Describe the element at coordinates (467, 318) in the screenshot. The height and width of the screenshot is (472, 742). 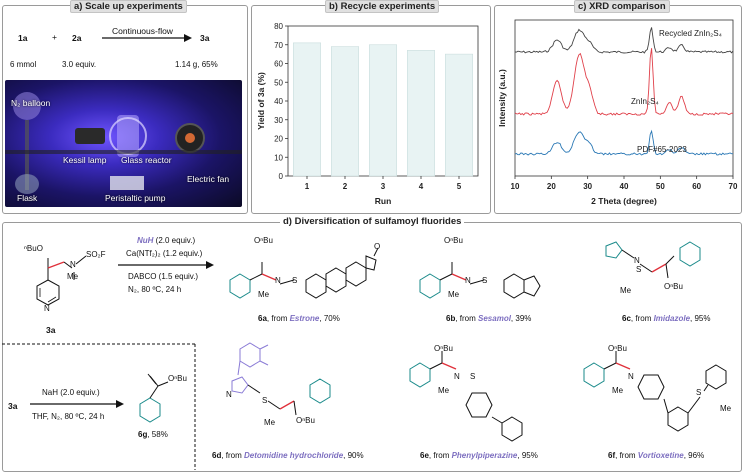
I see `product-6b-text: , from` at that location.